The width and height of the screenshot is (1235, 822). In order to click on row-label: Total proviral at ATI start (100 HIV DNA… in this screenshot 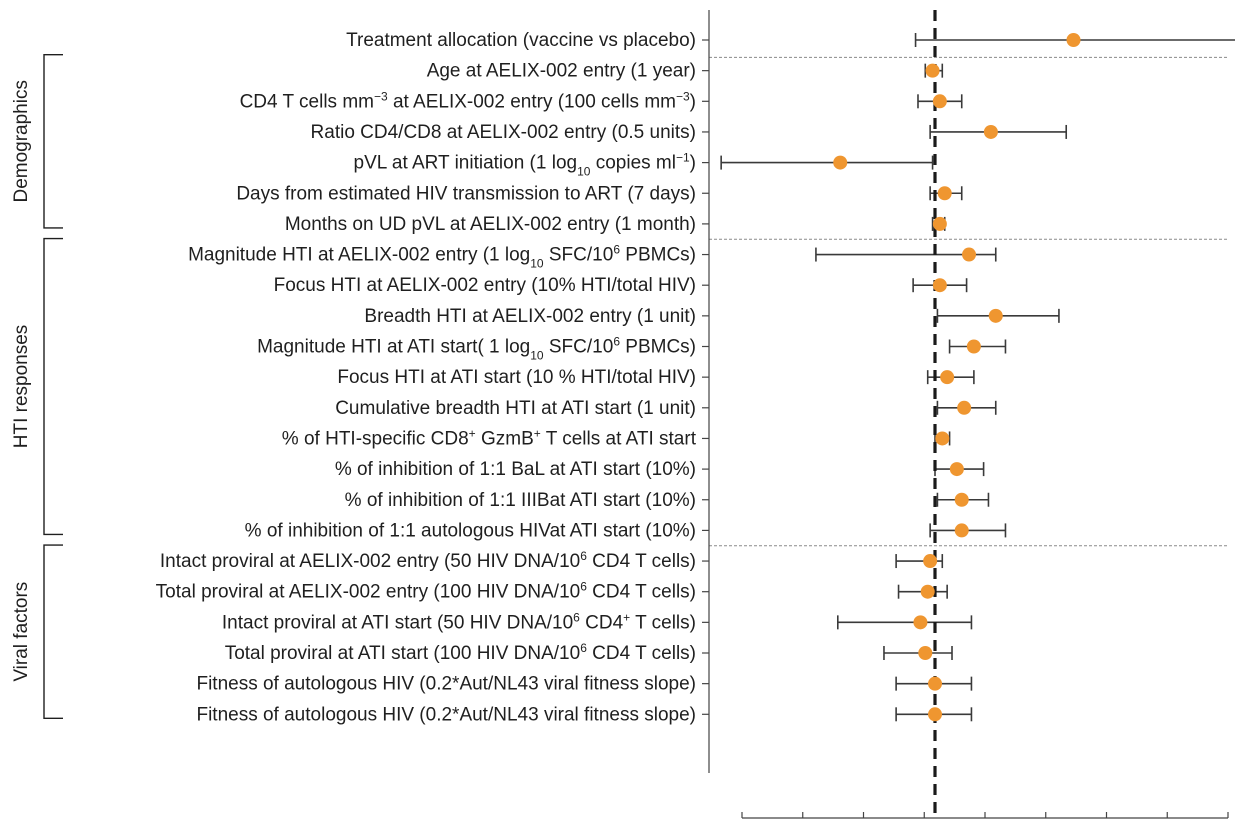, I will do `click(460, 652)`.